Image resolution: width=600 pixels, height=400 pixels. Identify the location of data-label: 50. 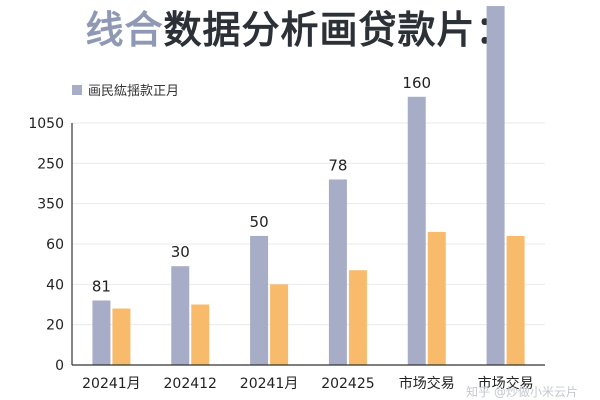
(259, 222).